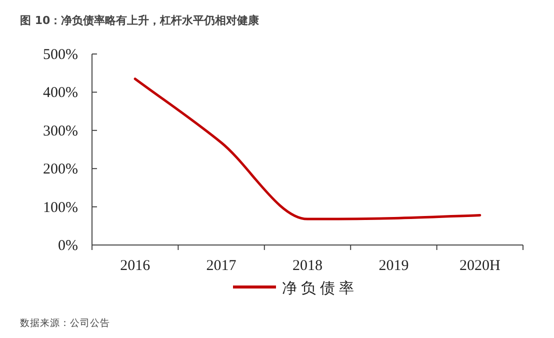 This screenshot has width=554, height=338. Describe the element at coordinates (221, 266) in the screenshot. I see `x-tick-label: 2017` at that location.